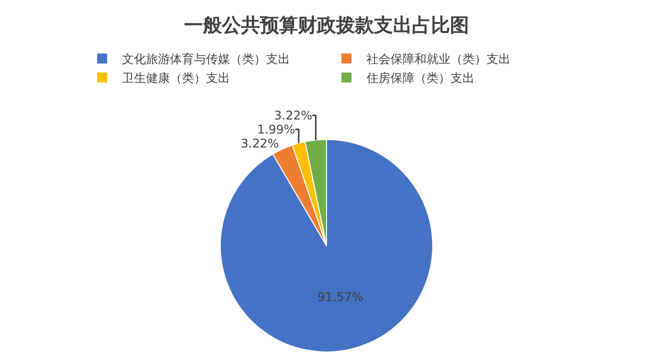 The height and width of the screenshot is (364, 653). Describe the element at coordinates (206, 59) in the screenshot. I see `legend-label: 文化旅游体育与传媒（类）支出` at that location.